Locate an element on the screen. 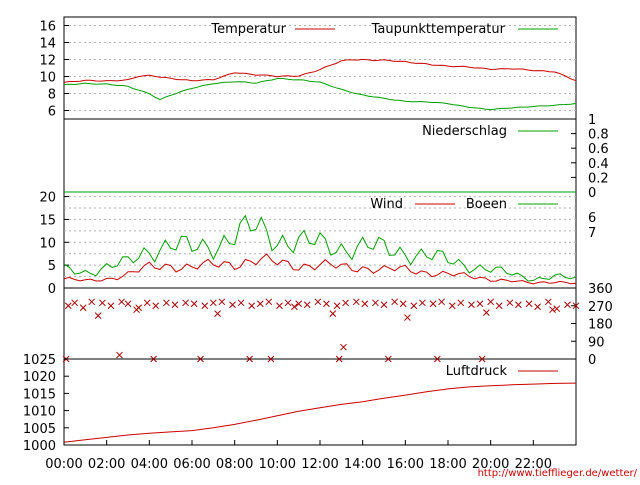  y-tick-label: 14 is located at coordinates (47, 44).